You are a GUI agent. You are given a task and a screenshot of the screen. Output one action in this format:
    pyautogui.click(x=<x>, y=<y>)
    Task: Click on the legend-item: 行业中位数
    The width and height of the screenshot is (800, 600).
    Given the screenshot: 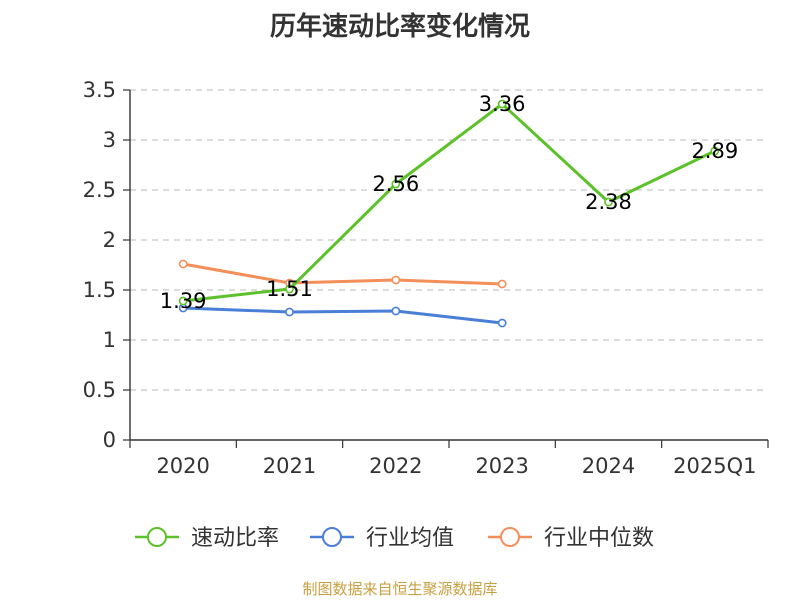 What is the action you would take?
    pyautogui.click(x=571, y=538)
    